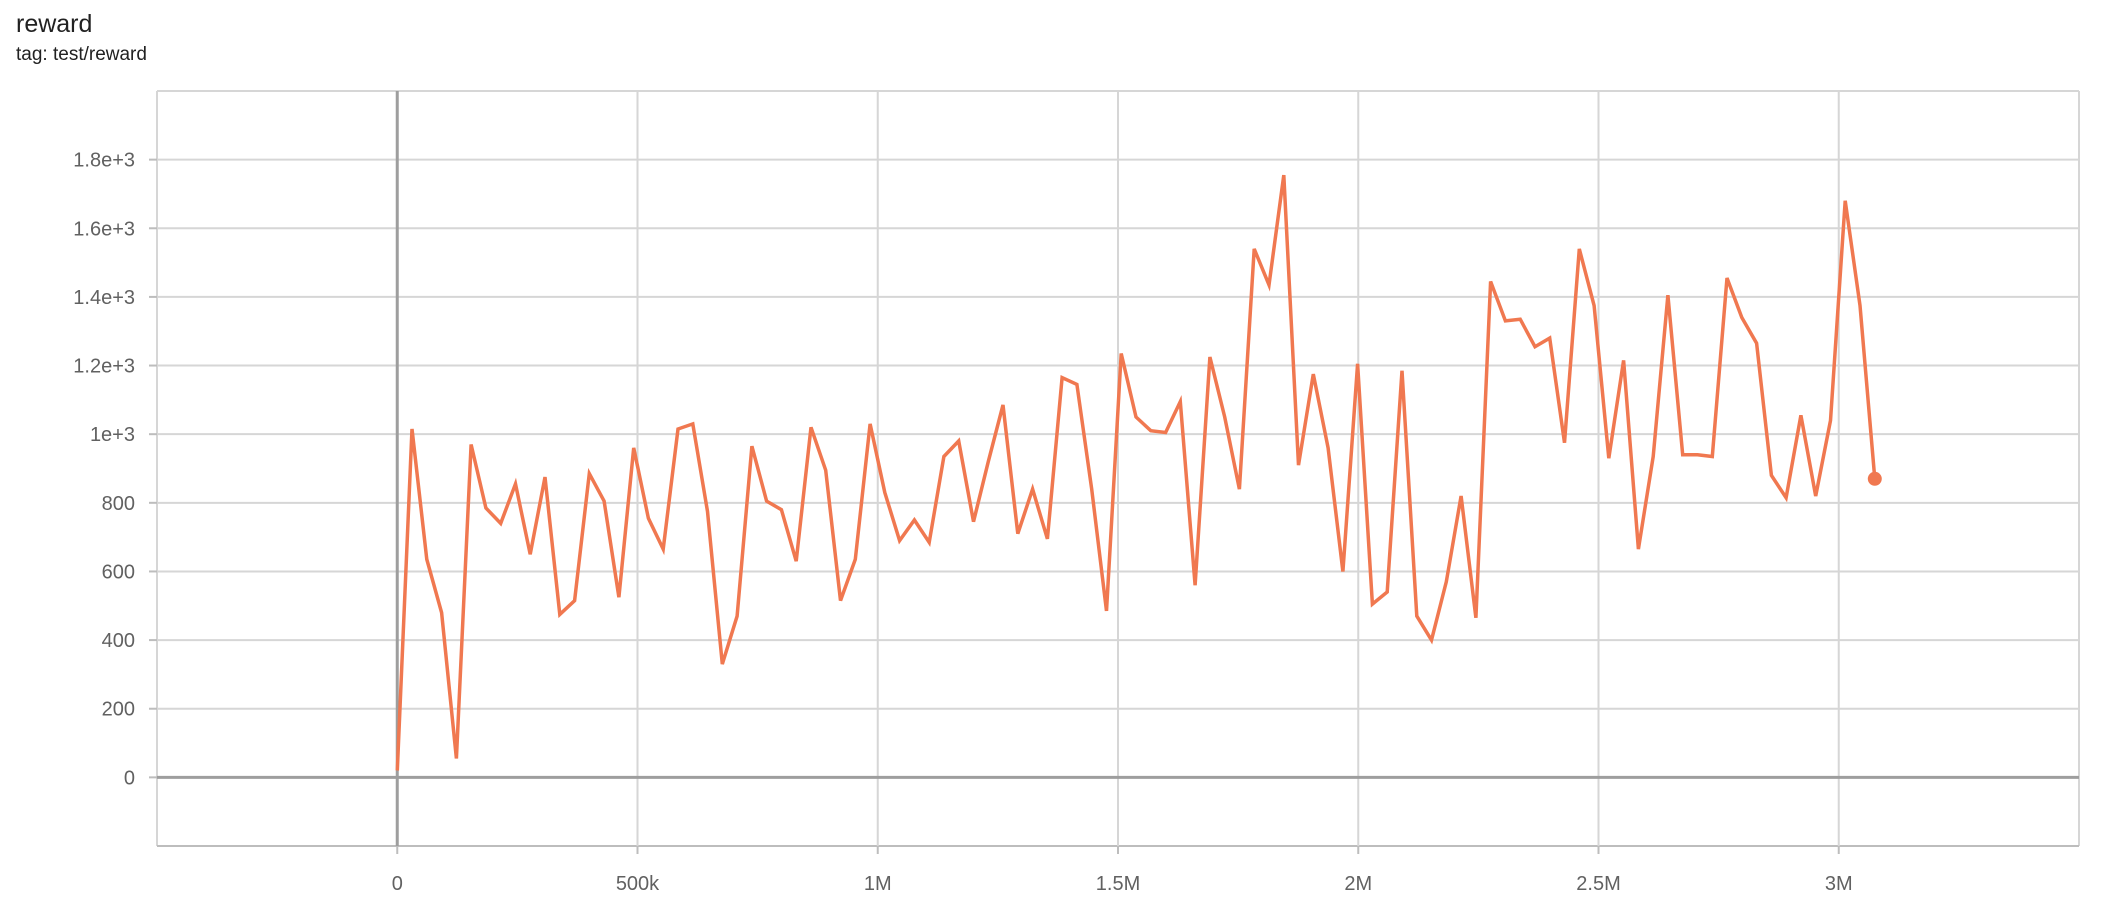 This screenshot has height=898, width=2106. What do you see at coordinates (638, 884) in the screenshot?
I see `x-tick-label: 500k` at bounding box center [638, 884].